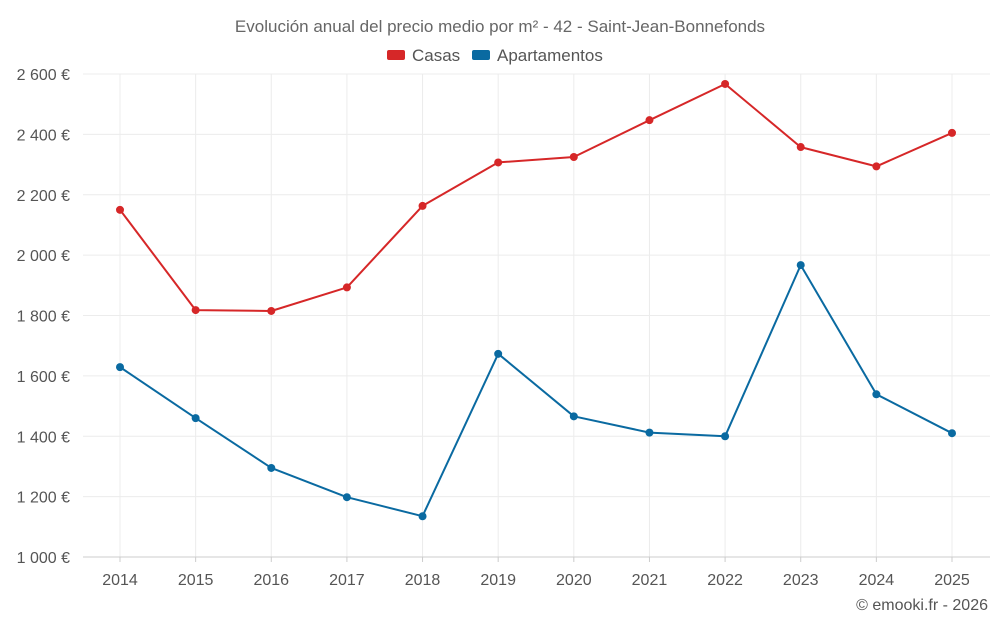 The image size is (1000, 630). I want to click on y-tick-label: 2 200 €, so click(43, 196).